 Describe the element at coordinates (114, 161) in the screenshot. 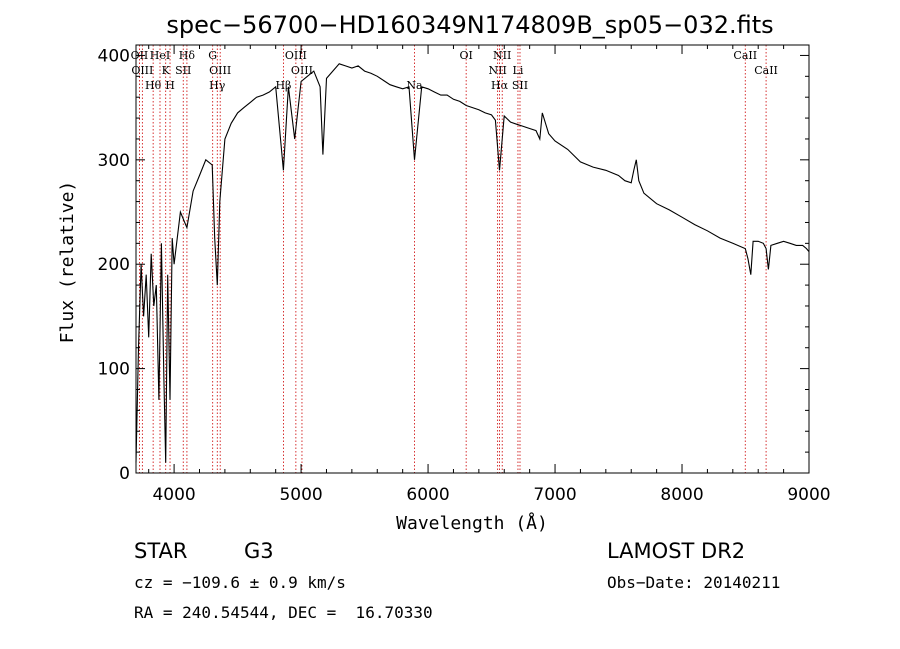

I see `y-tick-label: 300` at that location.